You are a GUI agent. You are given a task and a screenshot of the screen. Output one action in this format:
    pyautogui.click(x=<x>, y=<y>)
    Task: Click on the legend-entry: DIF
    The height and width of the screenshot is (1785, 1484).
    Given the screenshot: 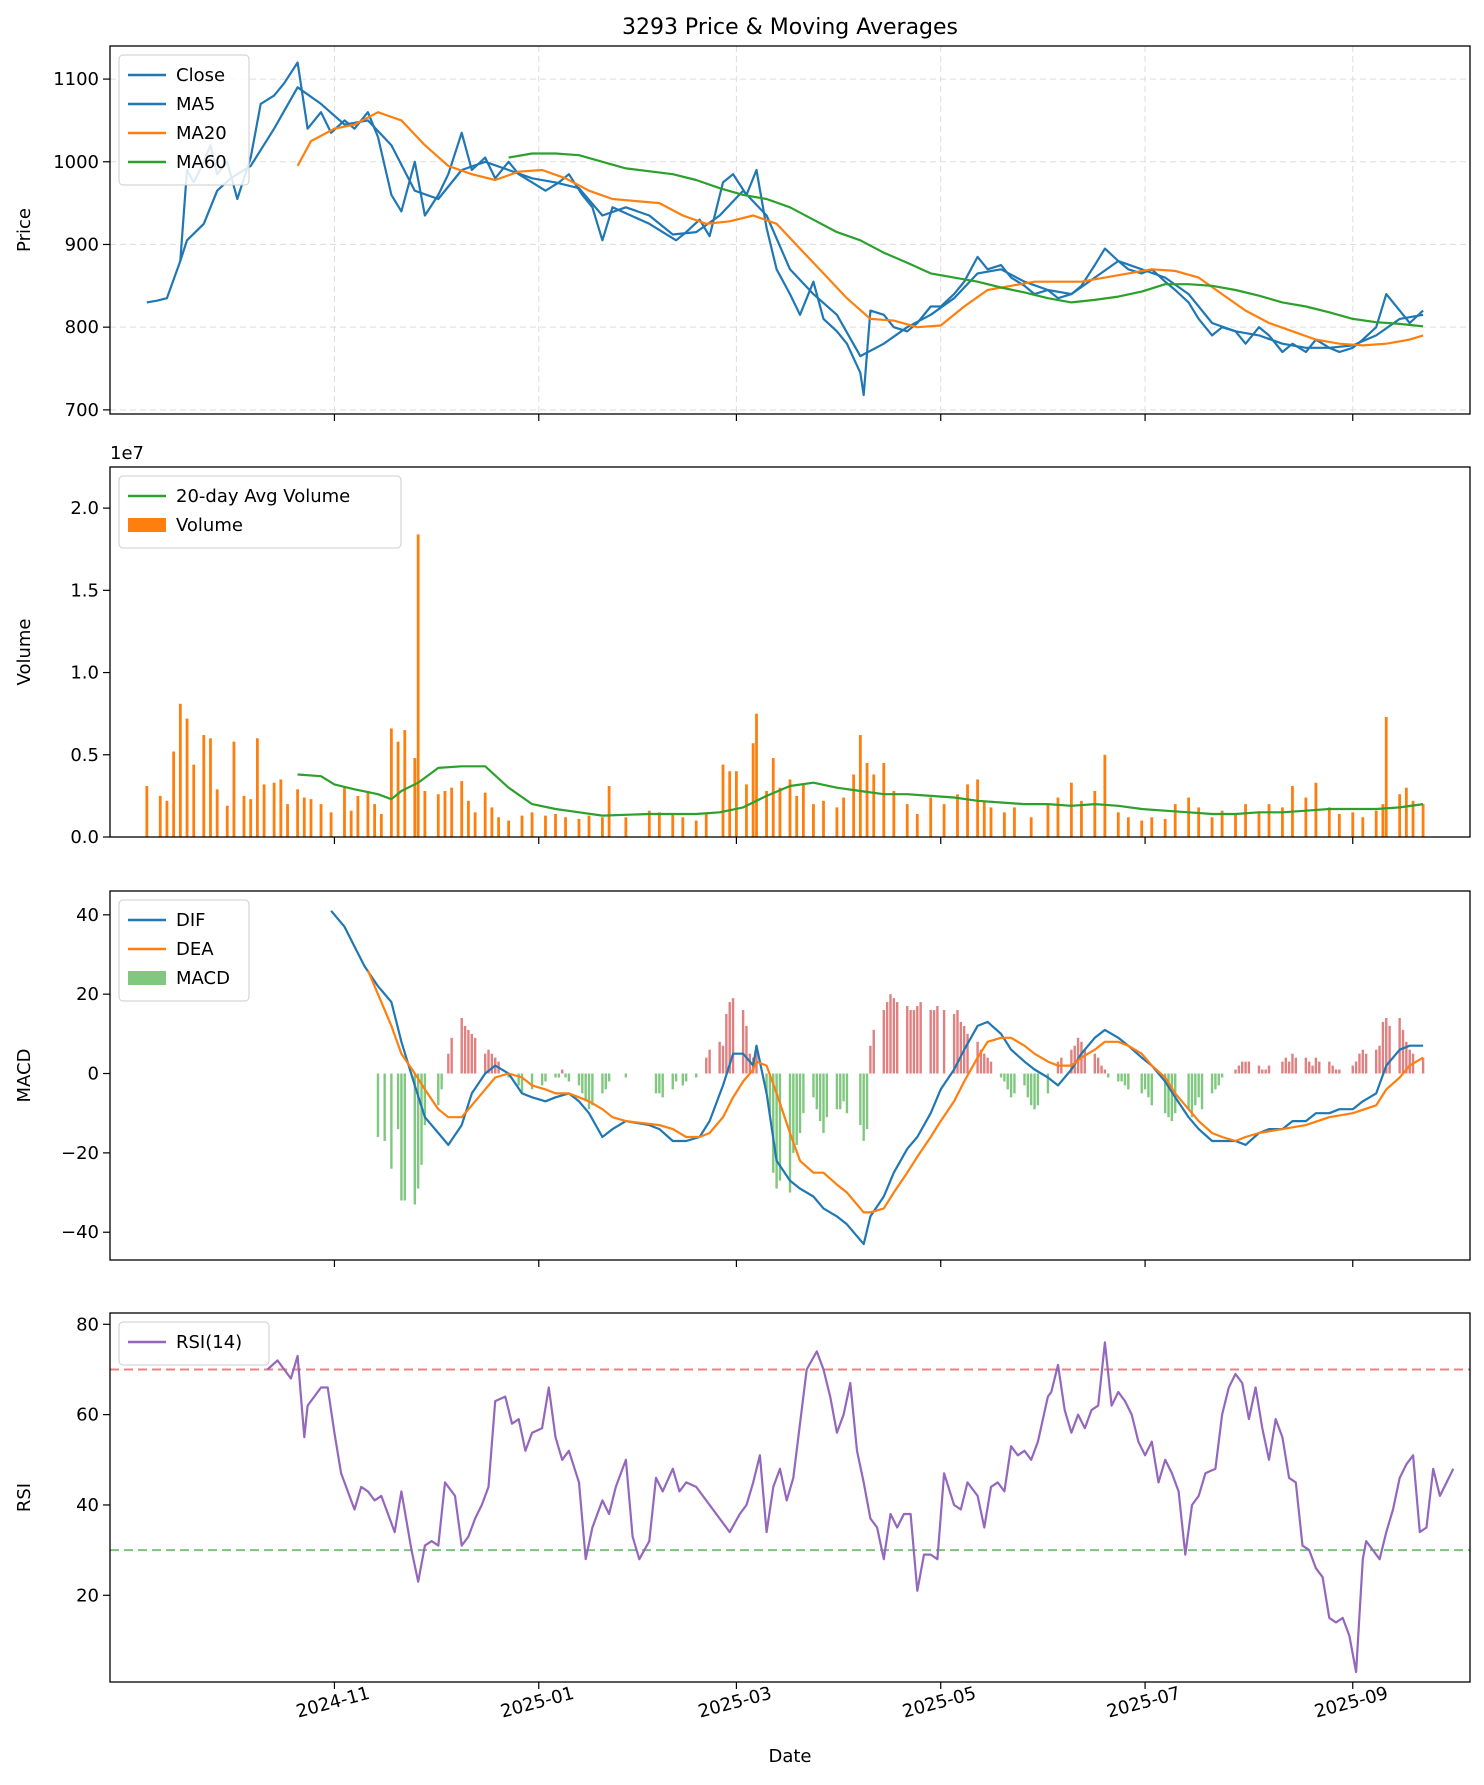 What is the action you would take?
    pyautogui.click(x=191, y=920)
    